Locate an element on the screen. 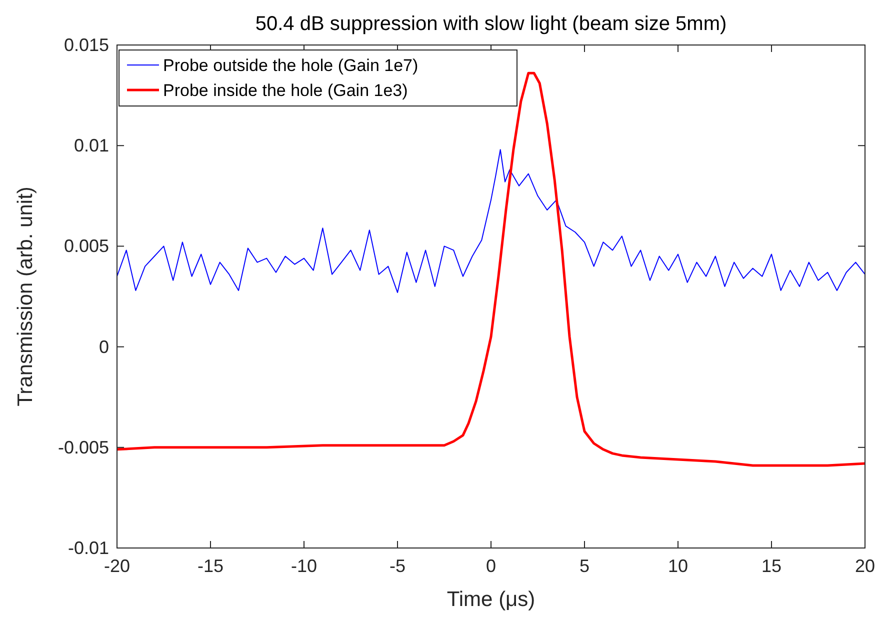 The width and height of the screenshot is (879, 618). y-axis-title: Transmission (arb. unit) is located at coordinates (25, 296).